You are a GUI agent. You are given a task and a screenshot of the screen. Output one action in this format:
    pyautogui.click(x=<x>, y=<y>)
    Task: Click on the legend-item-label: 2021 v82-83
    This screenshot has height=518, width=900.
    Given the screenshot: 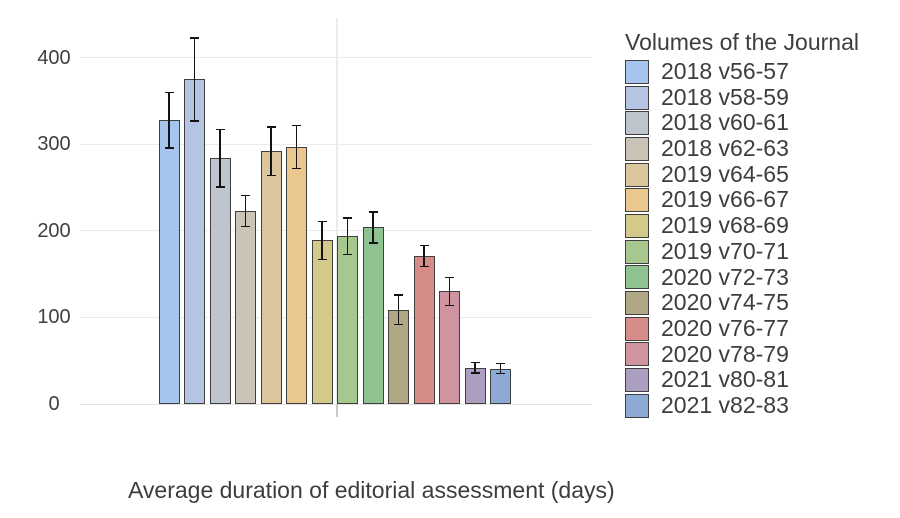 What is the action you would take?
    pyautogui.click(x=725, y=404)
    